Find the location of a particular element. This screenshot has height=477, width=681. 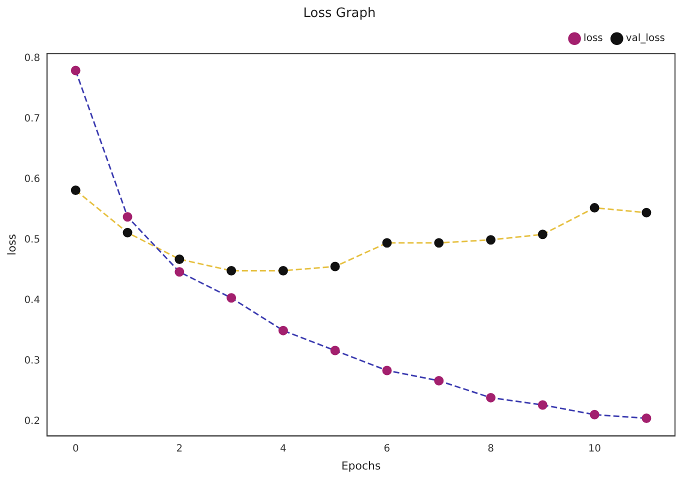

legend-label: val_loss is located at coordinates (645, 38).